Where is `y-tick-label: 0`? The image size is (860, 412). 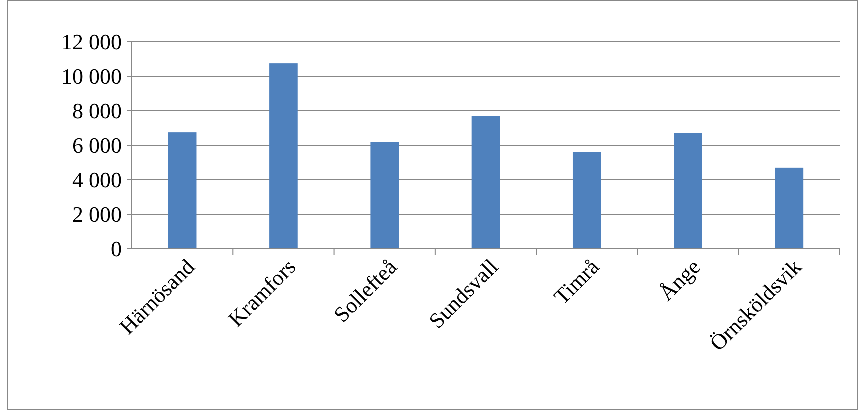
y-tick-label: 0 is located at coordinates (116, 249).